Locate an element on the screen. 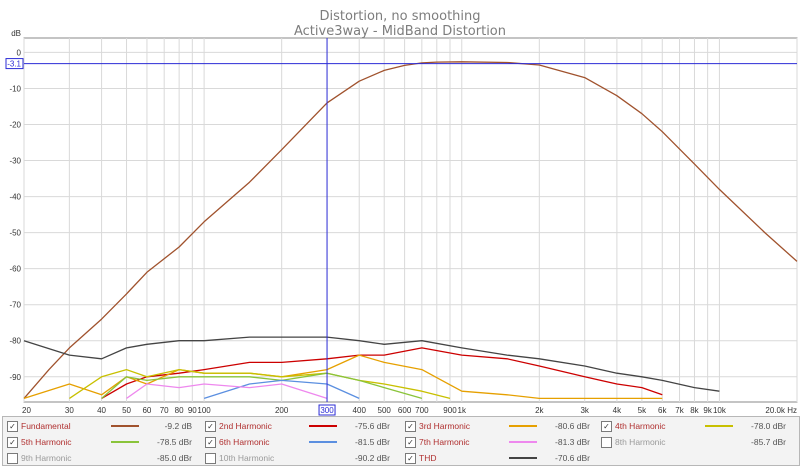 The height and width of the screenshot is (466, 800). cursor-y-readout-box is located at coordinates (14, 64).